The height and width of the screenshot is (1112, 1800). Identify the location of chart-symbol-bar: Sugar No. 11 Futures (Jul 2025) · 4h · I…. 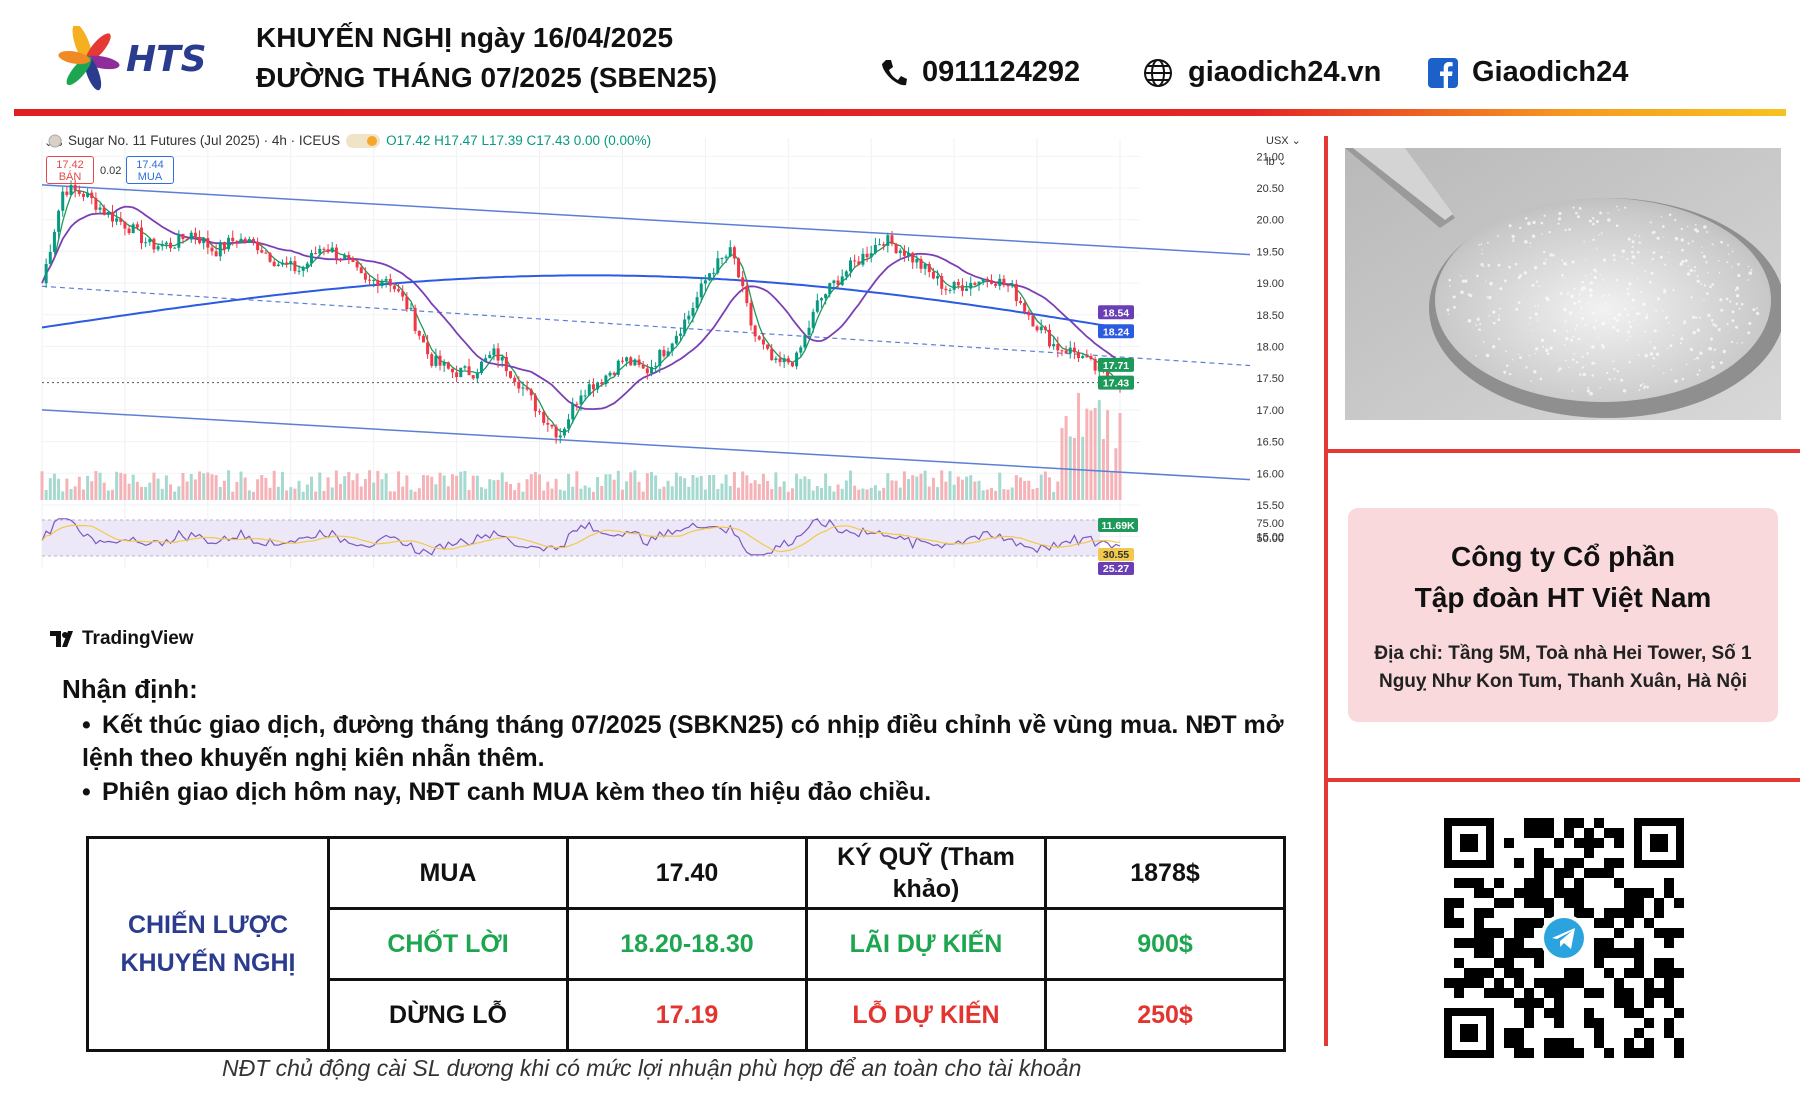
(349, 140).